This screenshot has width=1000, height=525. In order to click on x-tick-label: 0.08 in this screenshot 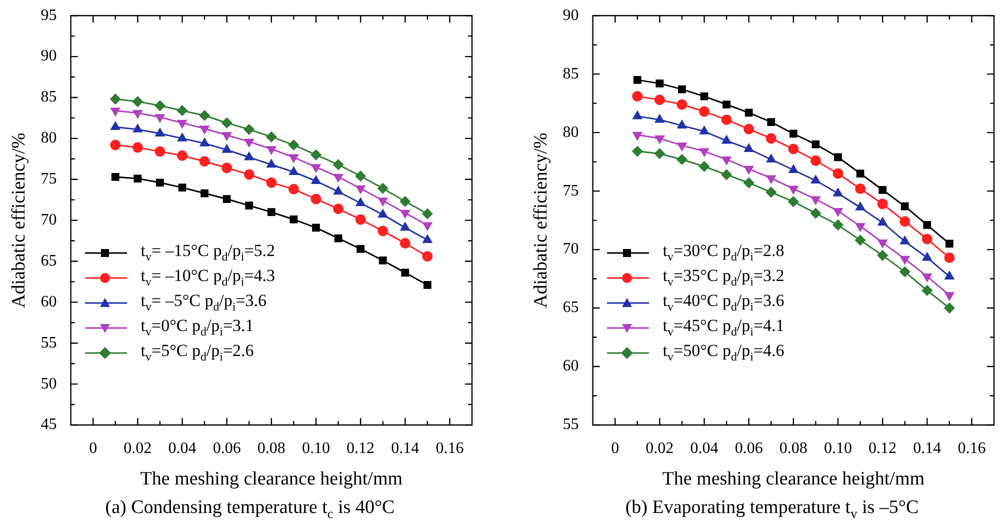, I will do `click(271, 448)`.